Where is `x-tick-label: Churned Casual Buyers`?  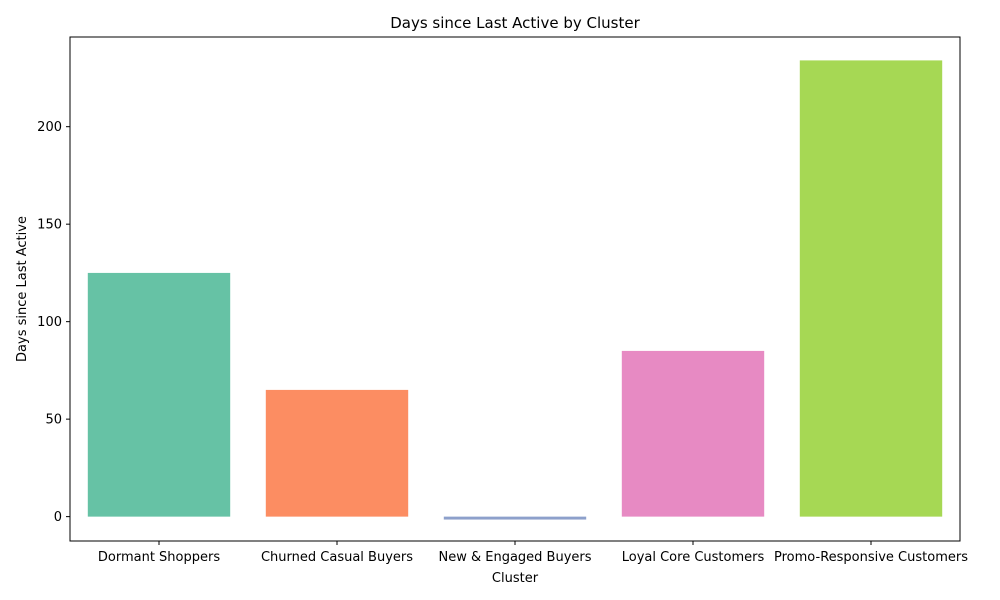
x-tick-label: Churned Casual Buyers is located at coordinates (337, 557).